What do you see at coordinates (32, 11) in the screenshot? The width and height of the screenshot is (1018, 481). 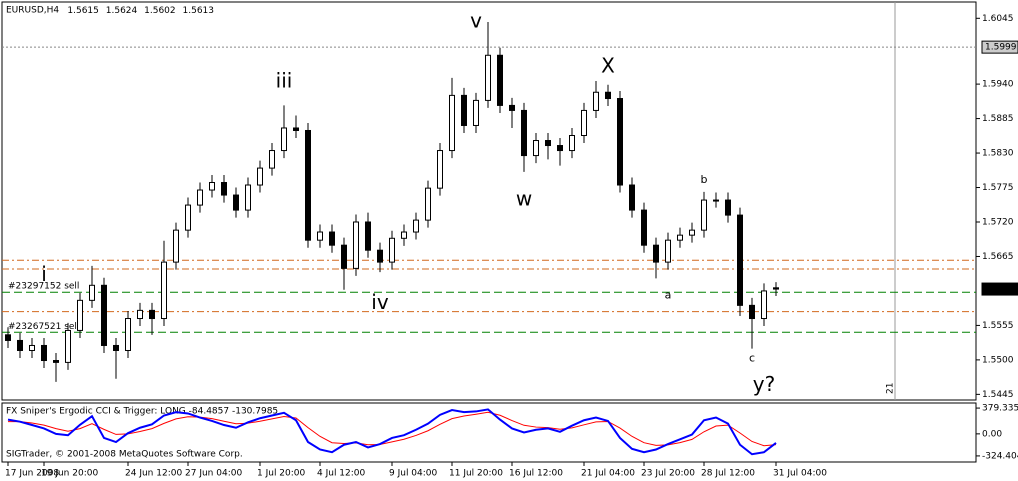 I see `symbol: EURUSD,H4` at bounding box center [32, 11].